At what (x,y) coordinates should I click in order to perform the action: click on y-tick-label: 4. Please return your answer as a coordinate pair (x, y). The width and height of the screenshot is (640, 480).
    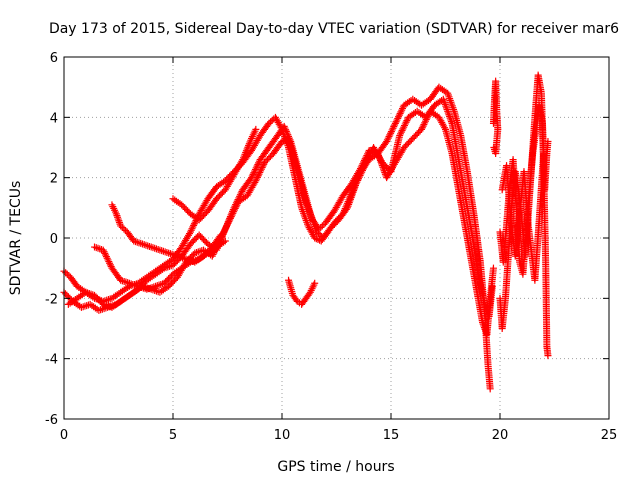
    Looking at the image, I should click on (54, 118).